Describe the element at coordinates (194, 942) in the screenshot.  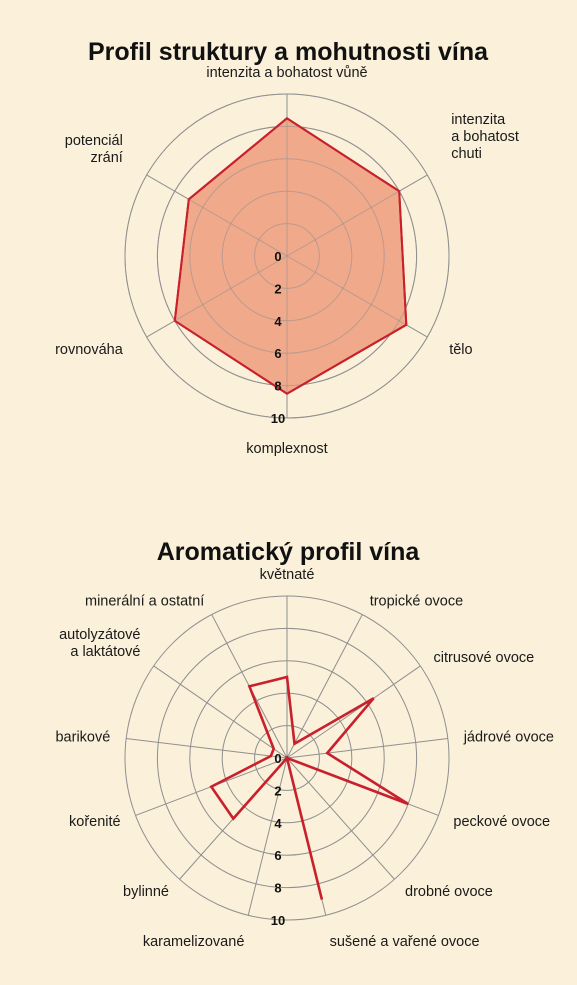
I see `axis-label: karamelizované` at that location.